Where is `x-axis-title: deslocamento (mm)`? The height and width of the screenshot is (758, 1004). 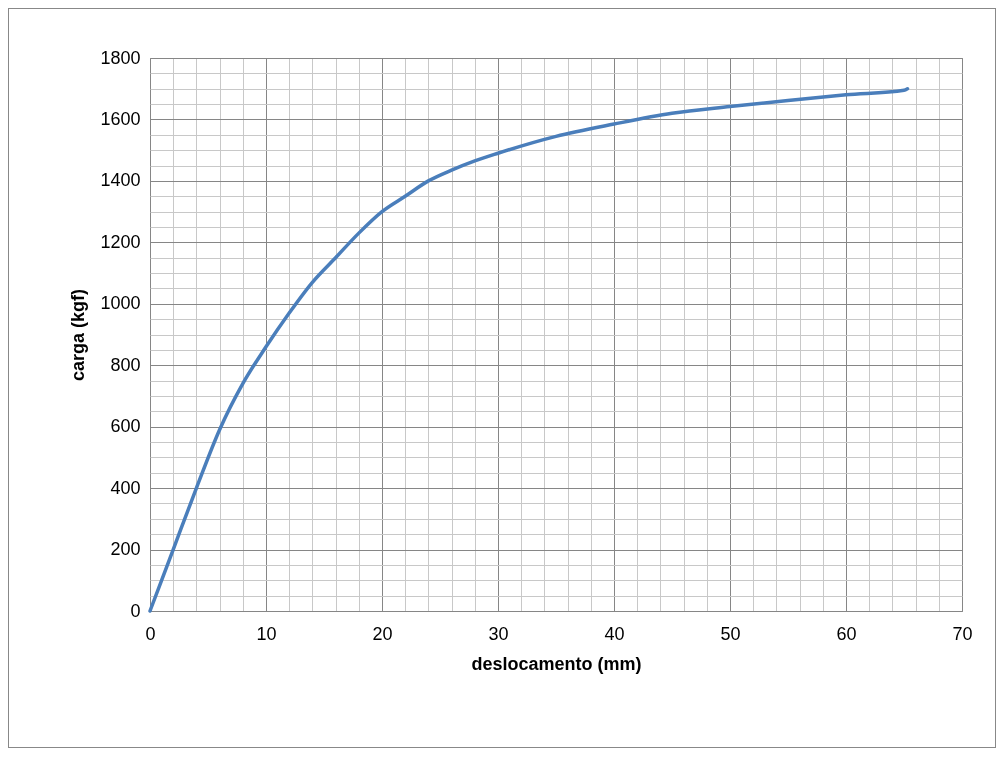 x-axis-title: deslocamento (mm) is located at coordinates (556, 663).